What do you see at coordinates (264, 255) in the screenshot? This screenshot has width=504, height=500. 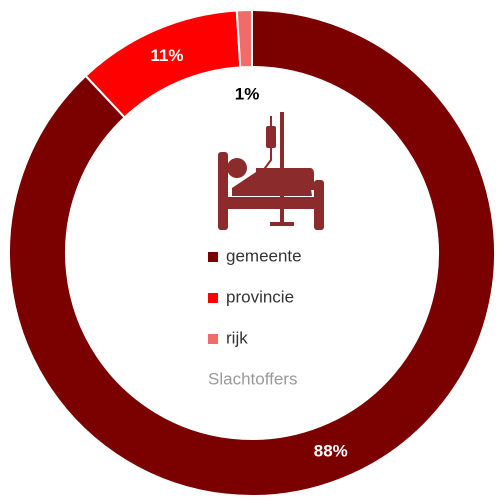 I see `legend-label: gemeente` at bounding box center [264, 255].